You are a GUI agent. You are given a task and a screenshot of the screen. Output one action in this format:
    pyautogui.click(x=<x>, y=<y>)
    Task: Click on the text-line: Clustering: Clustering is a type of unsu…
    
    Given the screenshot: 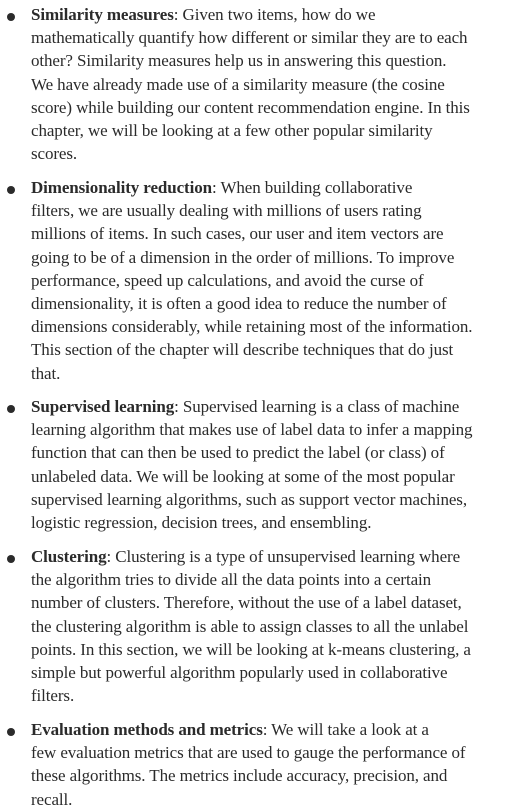 What is the action you would take?
    pyautogui.click(x=267, y=556)
    